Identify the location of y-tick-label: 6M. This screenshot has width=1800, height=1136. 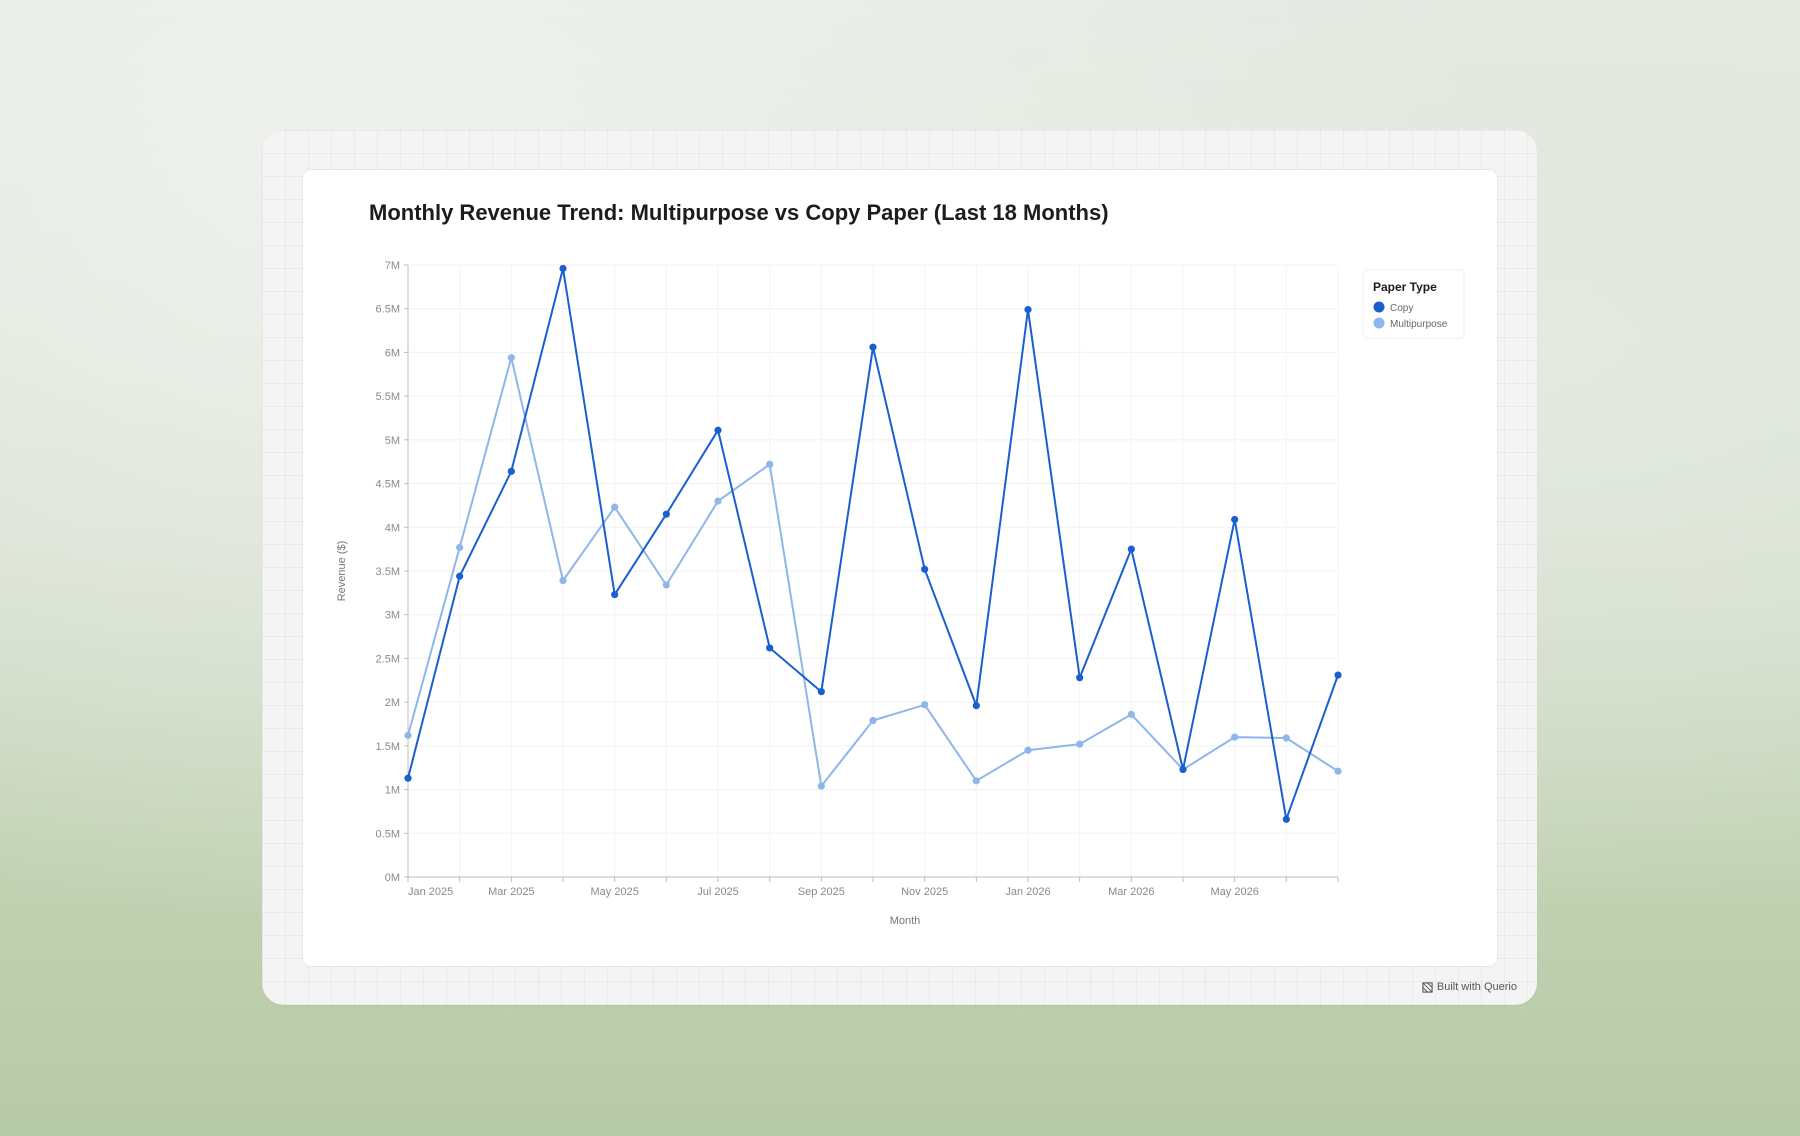
(392, 353).